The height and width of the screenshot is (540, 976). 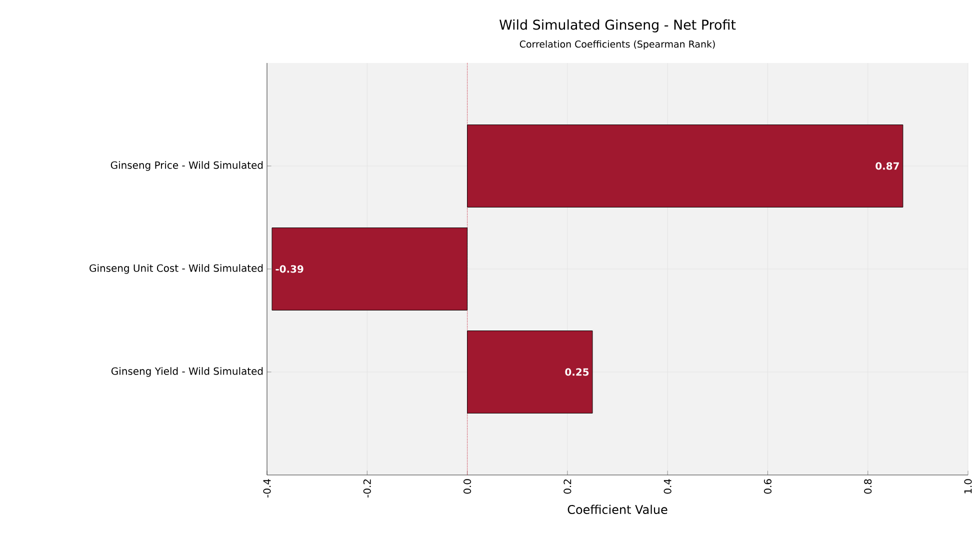 I want to click on y-tick-label: Ginseng Unit Cost - Wild Simulated, so click(x=176, y=269).